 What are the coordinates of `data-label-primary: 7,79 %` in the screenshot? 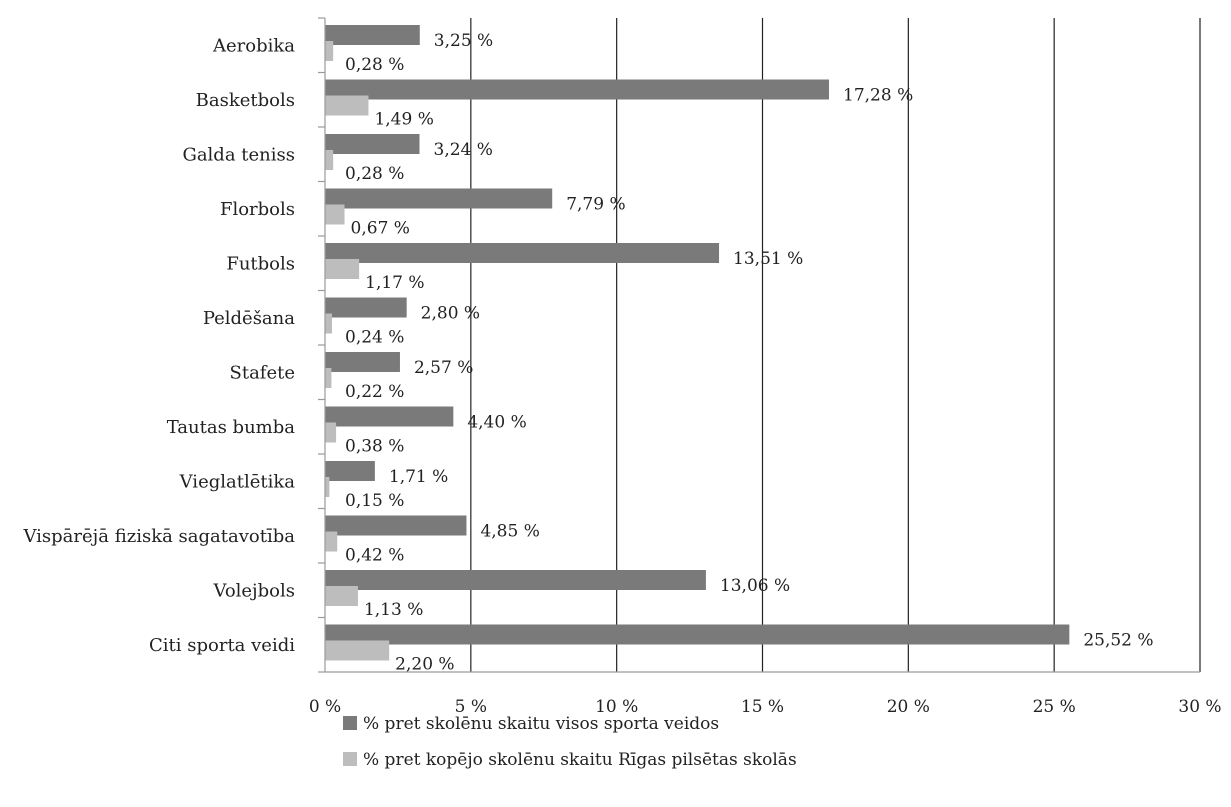 It's located at (595, 205).